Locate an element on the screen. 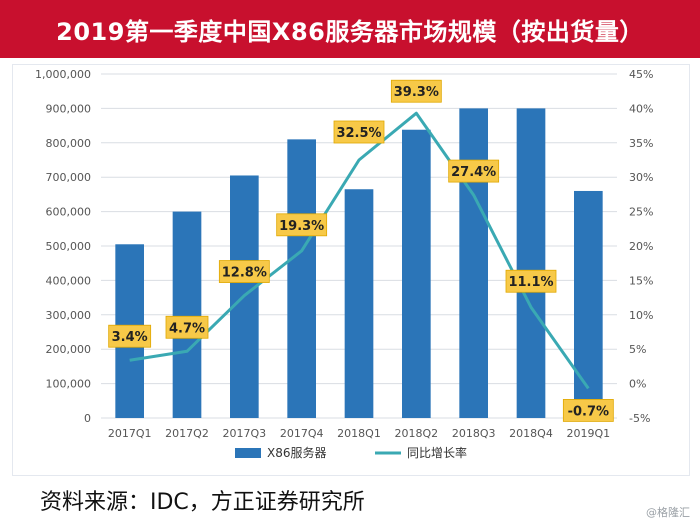  data-label: 32.5% is located at coordinates (358, 133).